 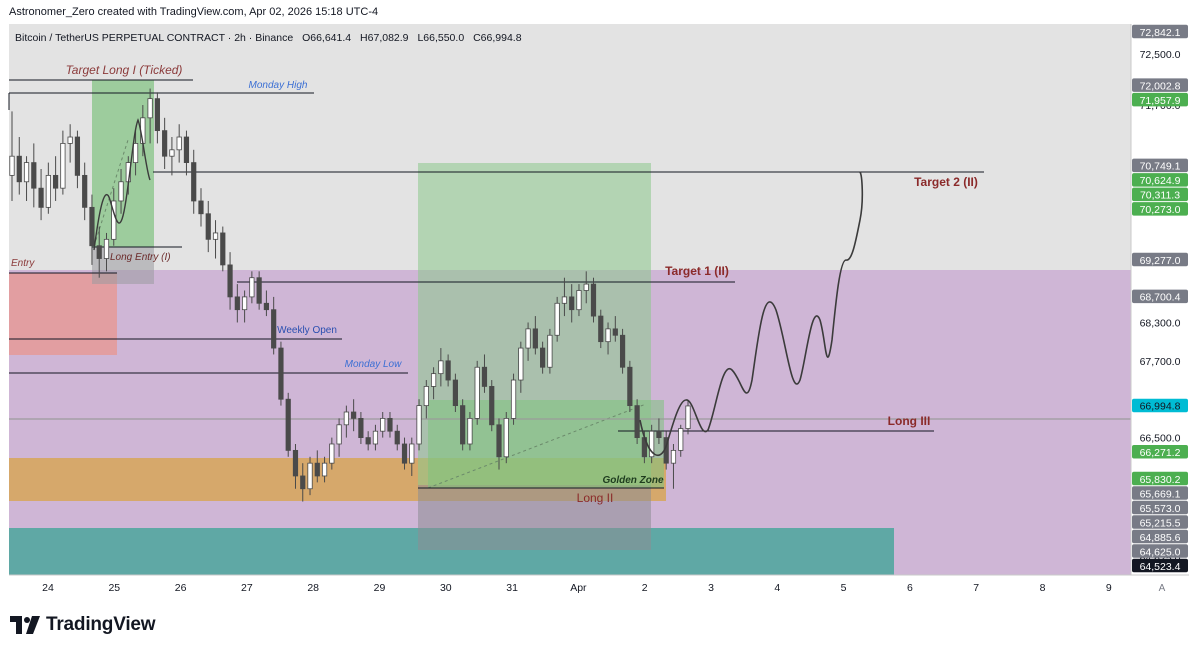 What do you see at coordinates (181, 588) in the screenshot?
I see `time-tick-label: 26` at bounding box center [181, 588].